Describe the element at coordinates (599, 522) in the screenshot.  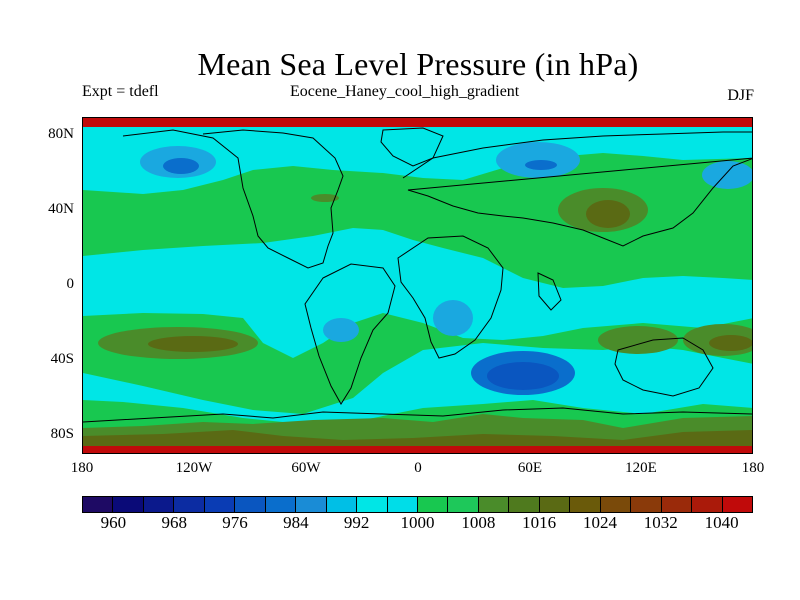
I see `legend-label: 1024` at that location.